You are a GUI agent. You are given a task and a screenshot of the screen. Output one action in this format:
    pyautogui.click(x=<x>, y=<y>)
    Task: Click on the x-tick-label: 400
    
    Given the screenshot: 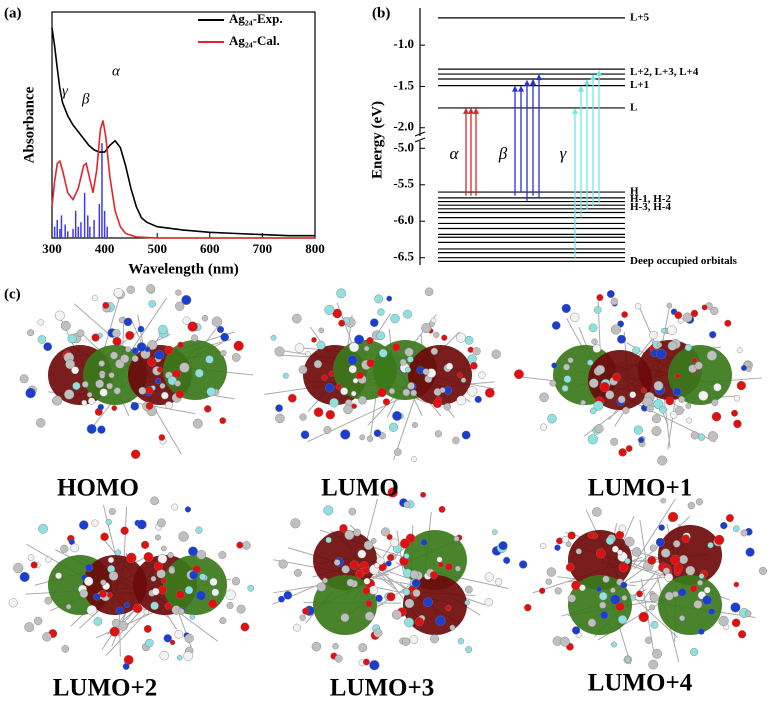 What is the action you would take?
    pyautogui.click(x=105, y=248)
    